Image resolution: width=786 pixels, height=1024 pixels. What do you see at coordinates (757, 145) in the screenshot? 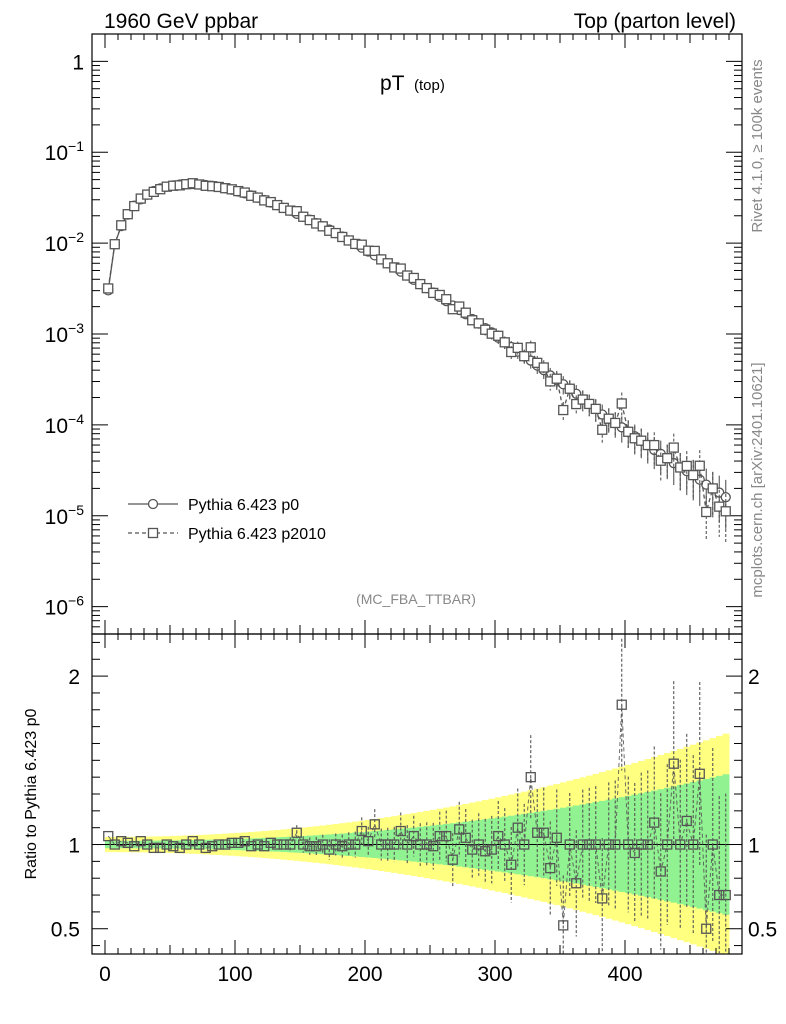
I see `rivet-label: Rivet 4.1.0, ≥ 100k events` at bounding box center [757, 145].